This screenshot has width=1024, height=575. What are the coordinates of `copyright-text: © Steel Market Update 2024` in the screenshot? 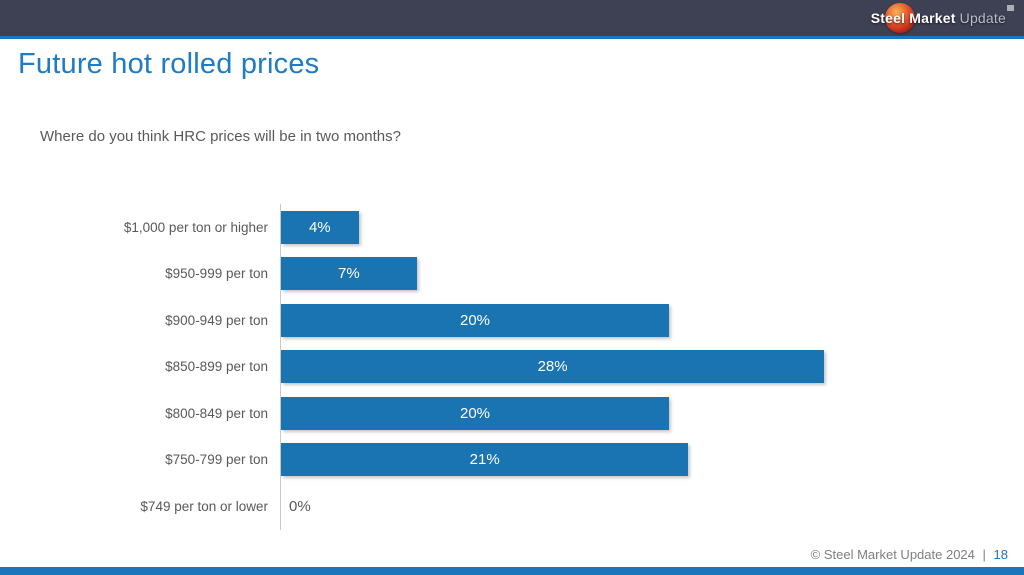 It's located at (892, 554).